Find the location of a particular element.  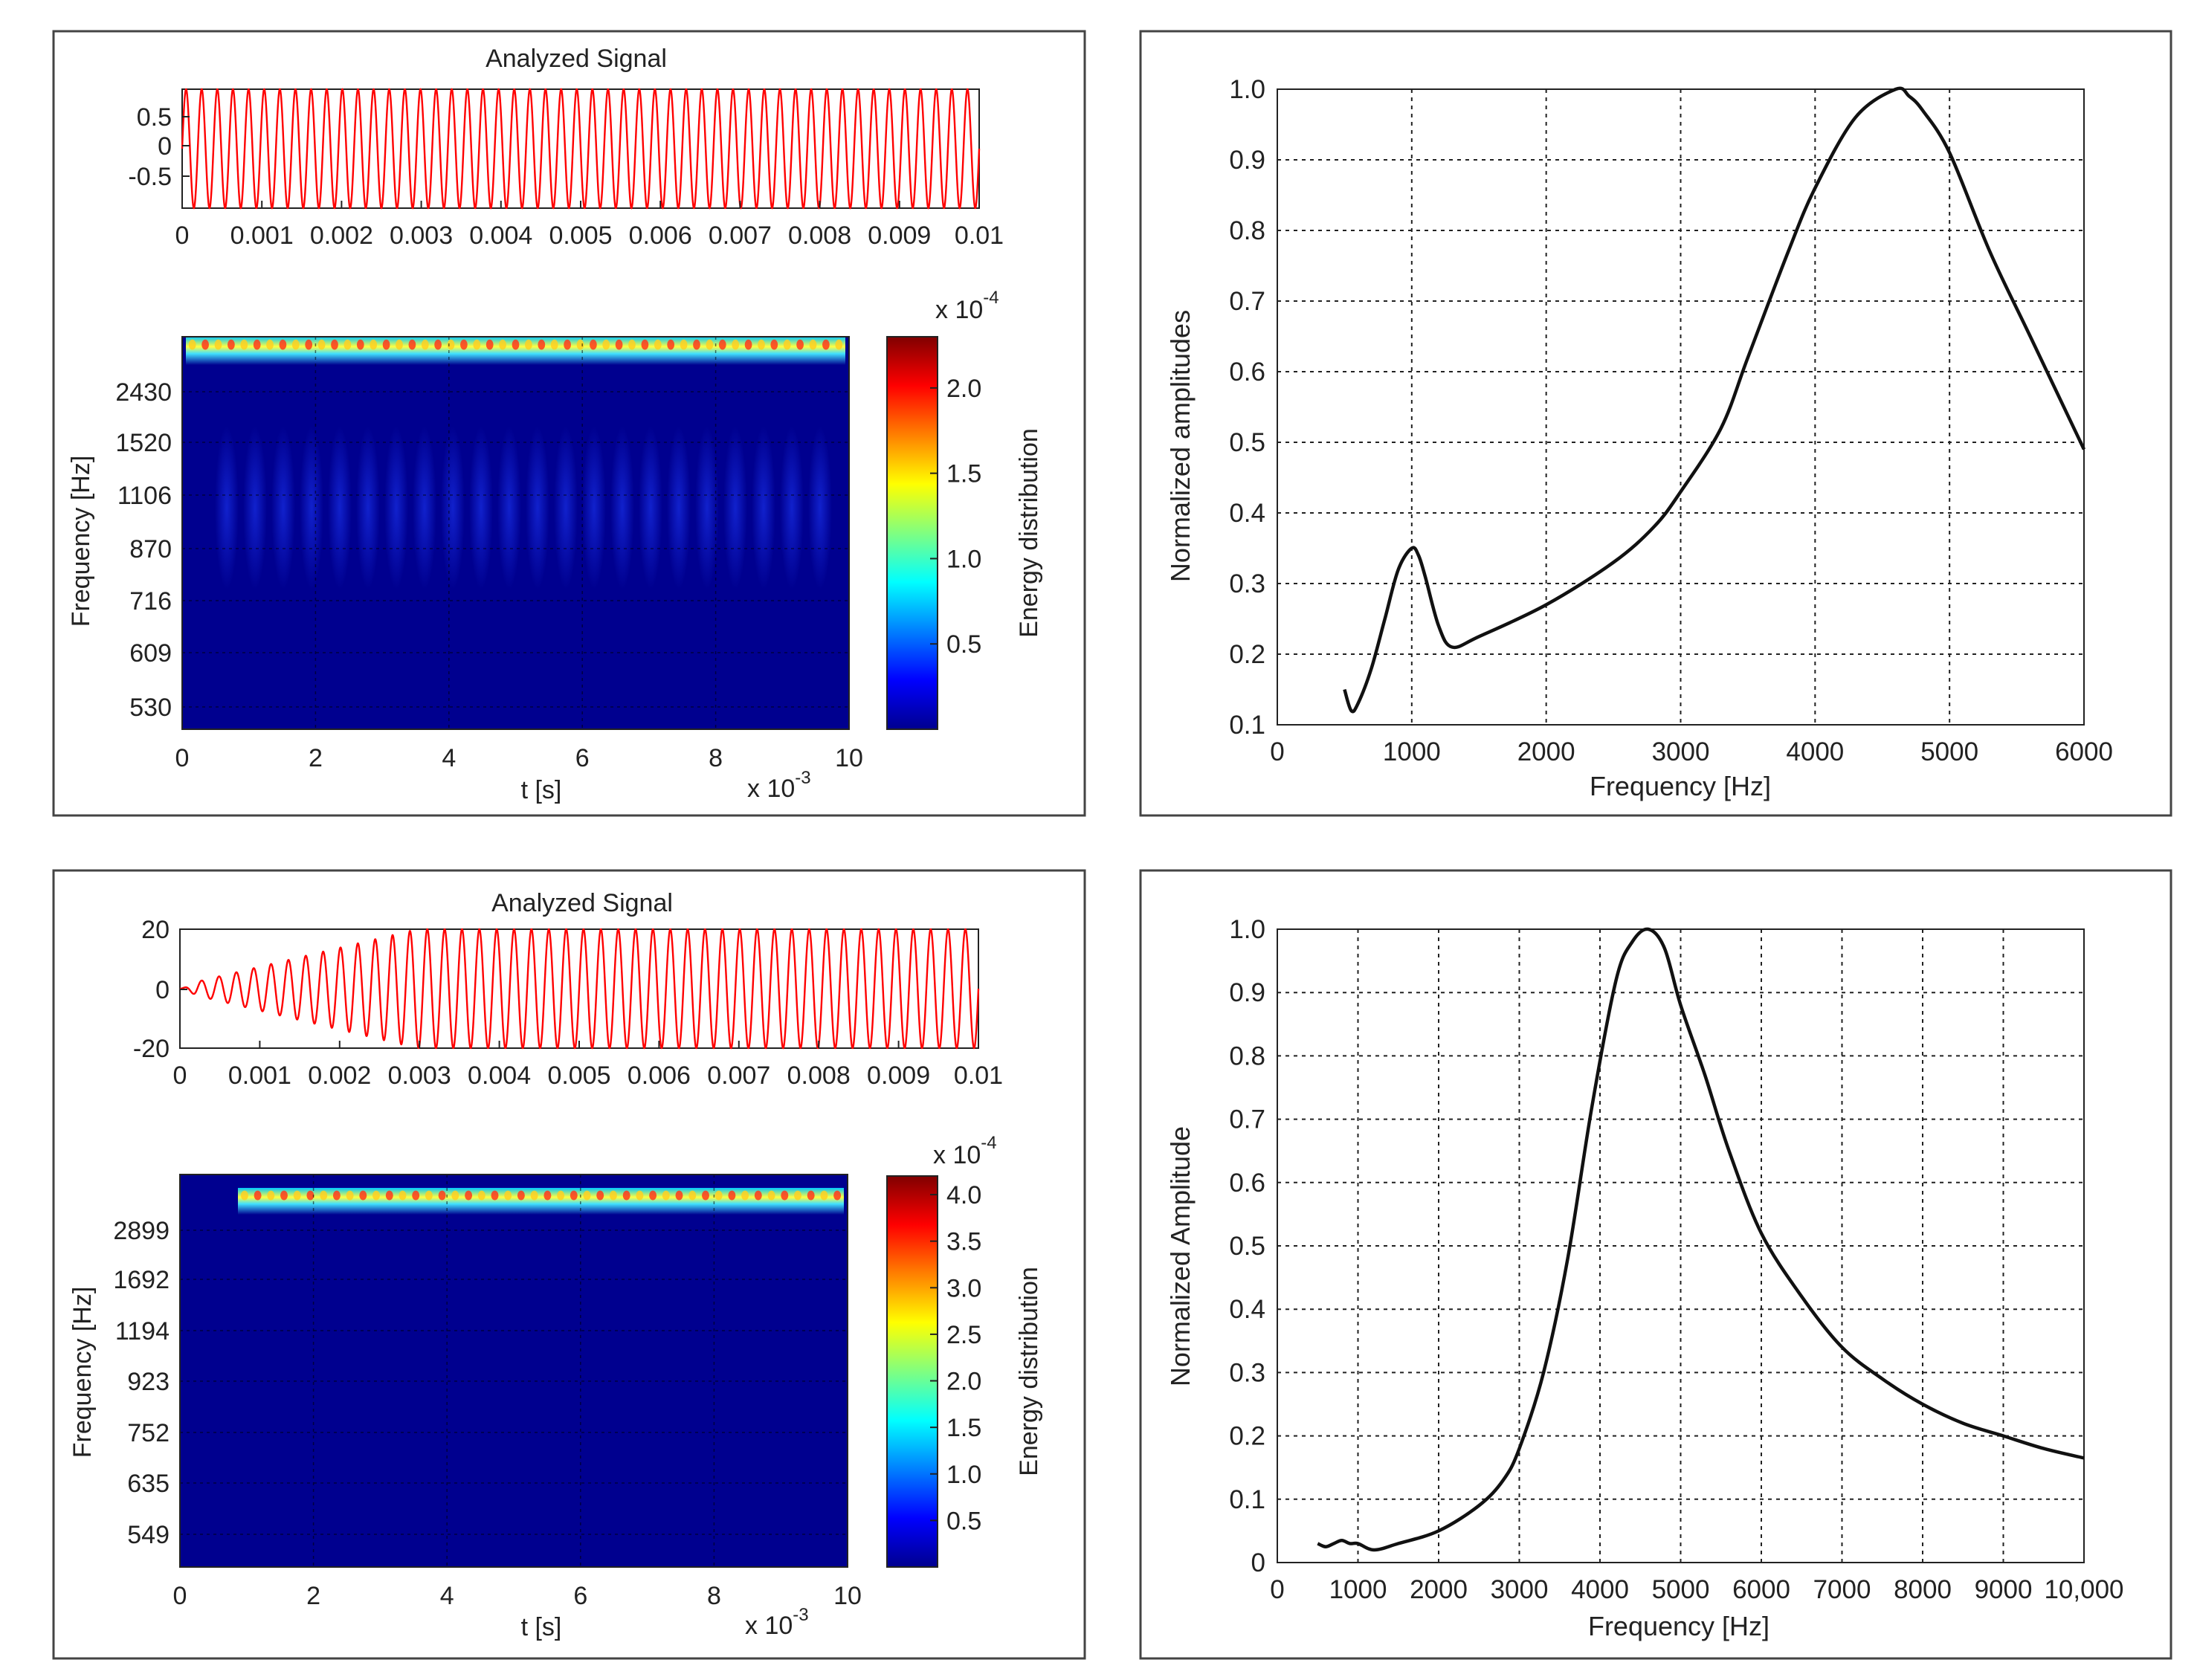

plot-axes-frame is located at coordinates (1681, 1246).